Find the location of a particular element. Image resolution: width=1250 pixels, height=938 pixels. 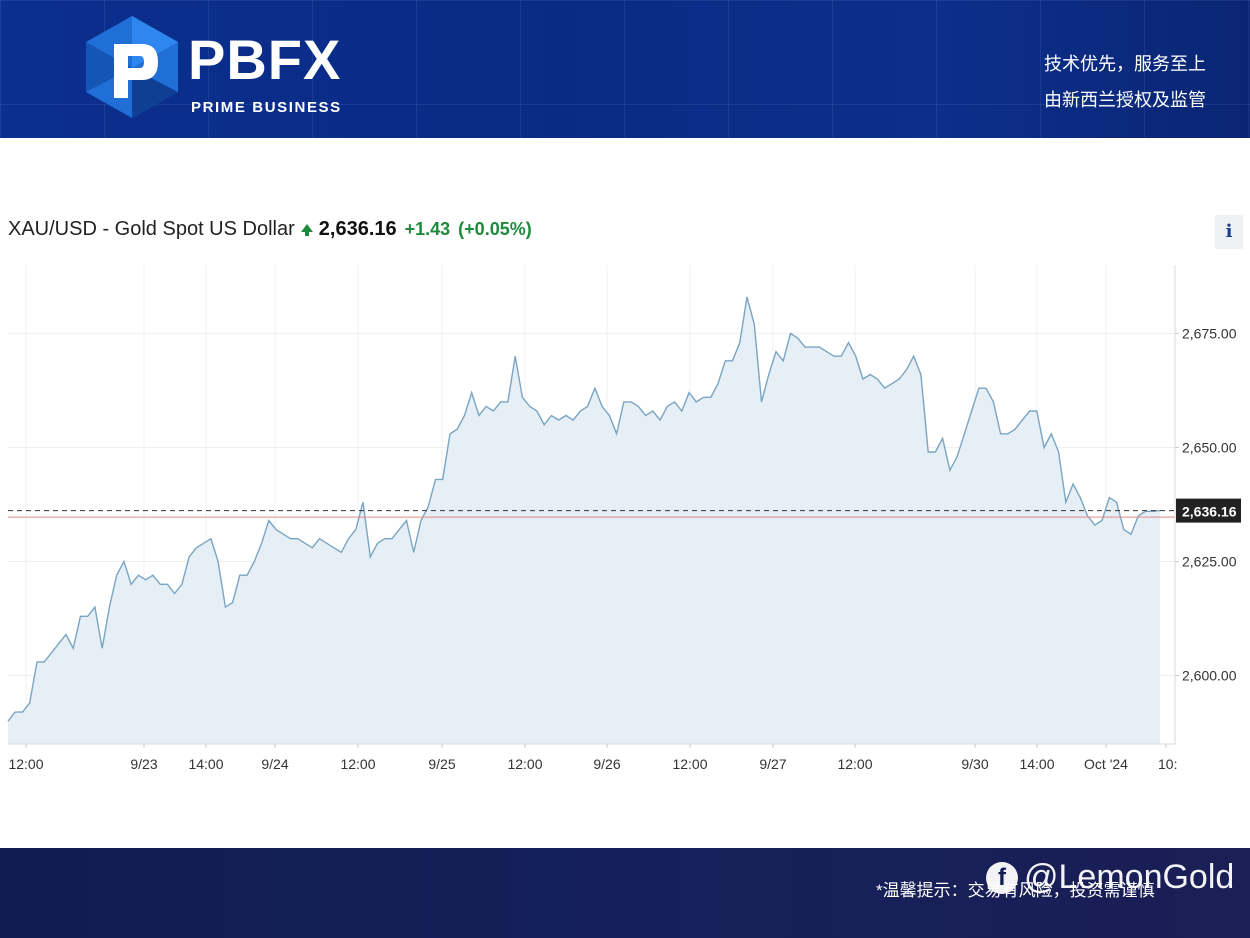

watermark: f @LemonGold is located at coordinates (1110, 877).